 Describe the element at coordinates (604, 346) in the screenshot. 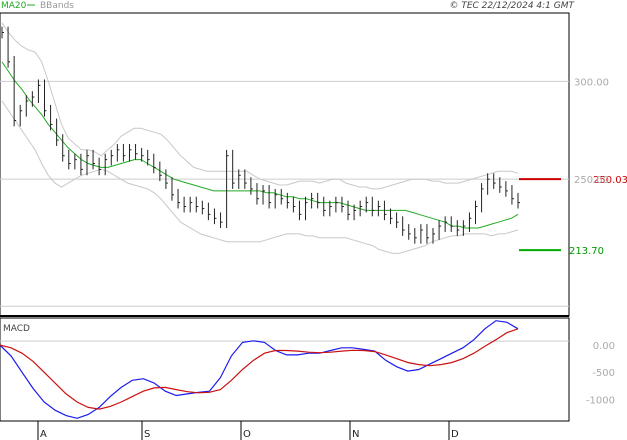

I see `macd-y-tick-label: 0.00` at that location.